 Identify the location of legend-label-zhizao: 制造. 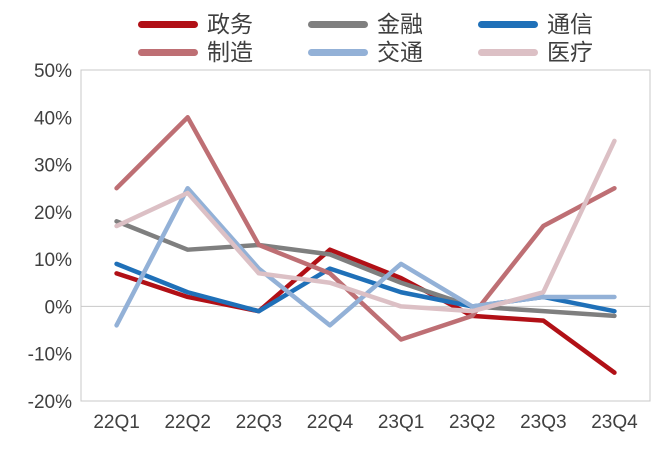
(230, 52).